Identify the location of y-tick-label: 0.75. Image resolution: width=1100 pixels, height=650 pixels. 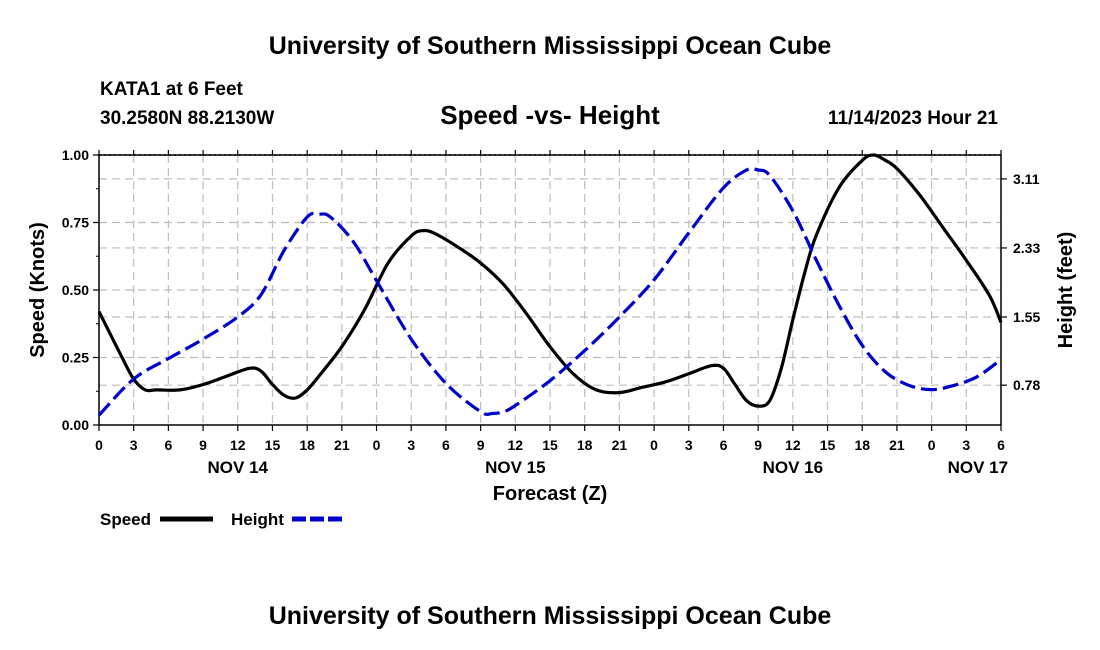
(75, 223).